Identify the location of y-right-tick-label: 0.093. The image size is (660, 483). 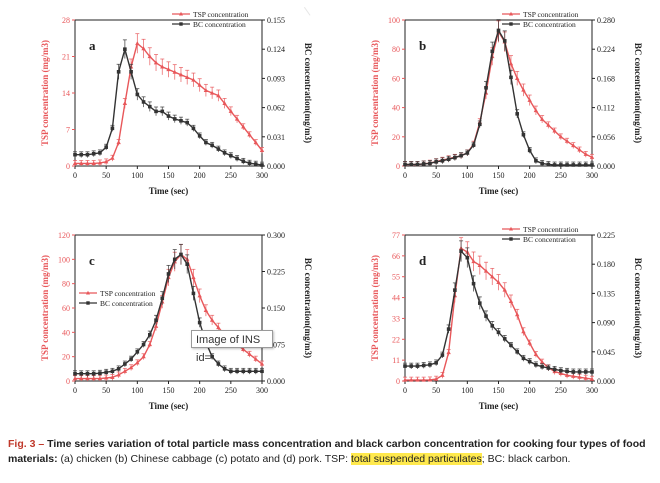
(276, 78).